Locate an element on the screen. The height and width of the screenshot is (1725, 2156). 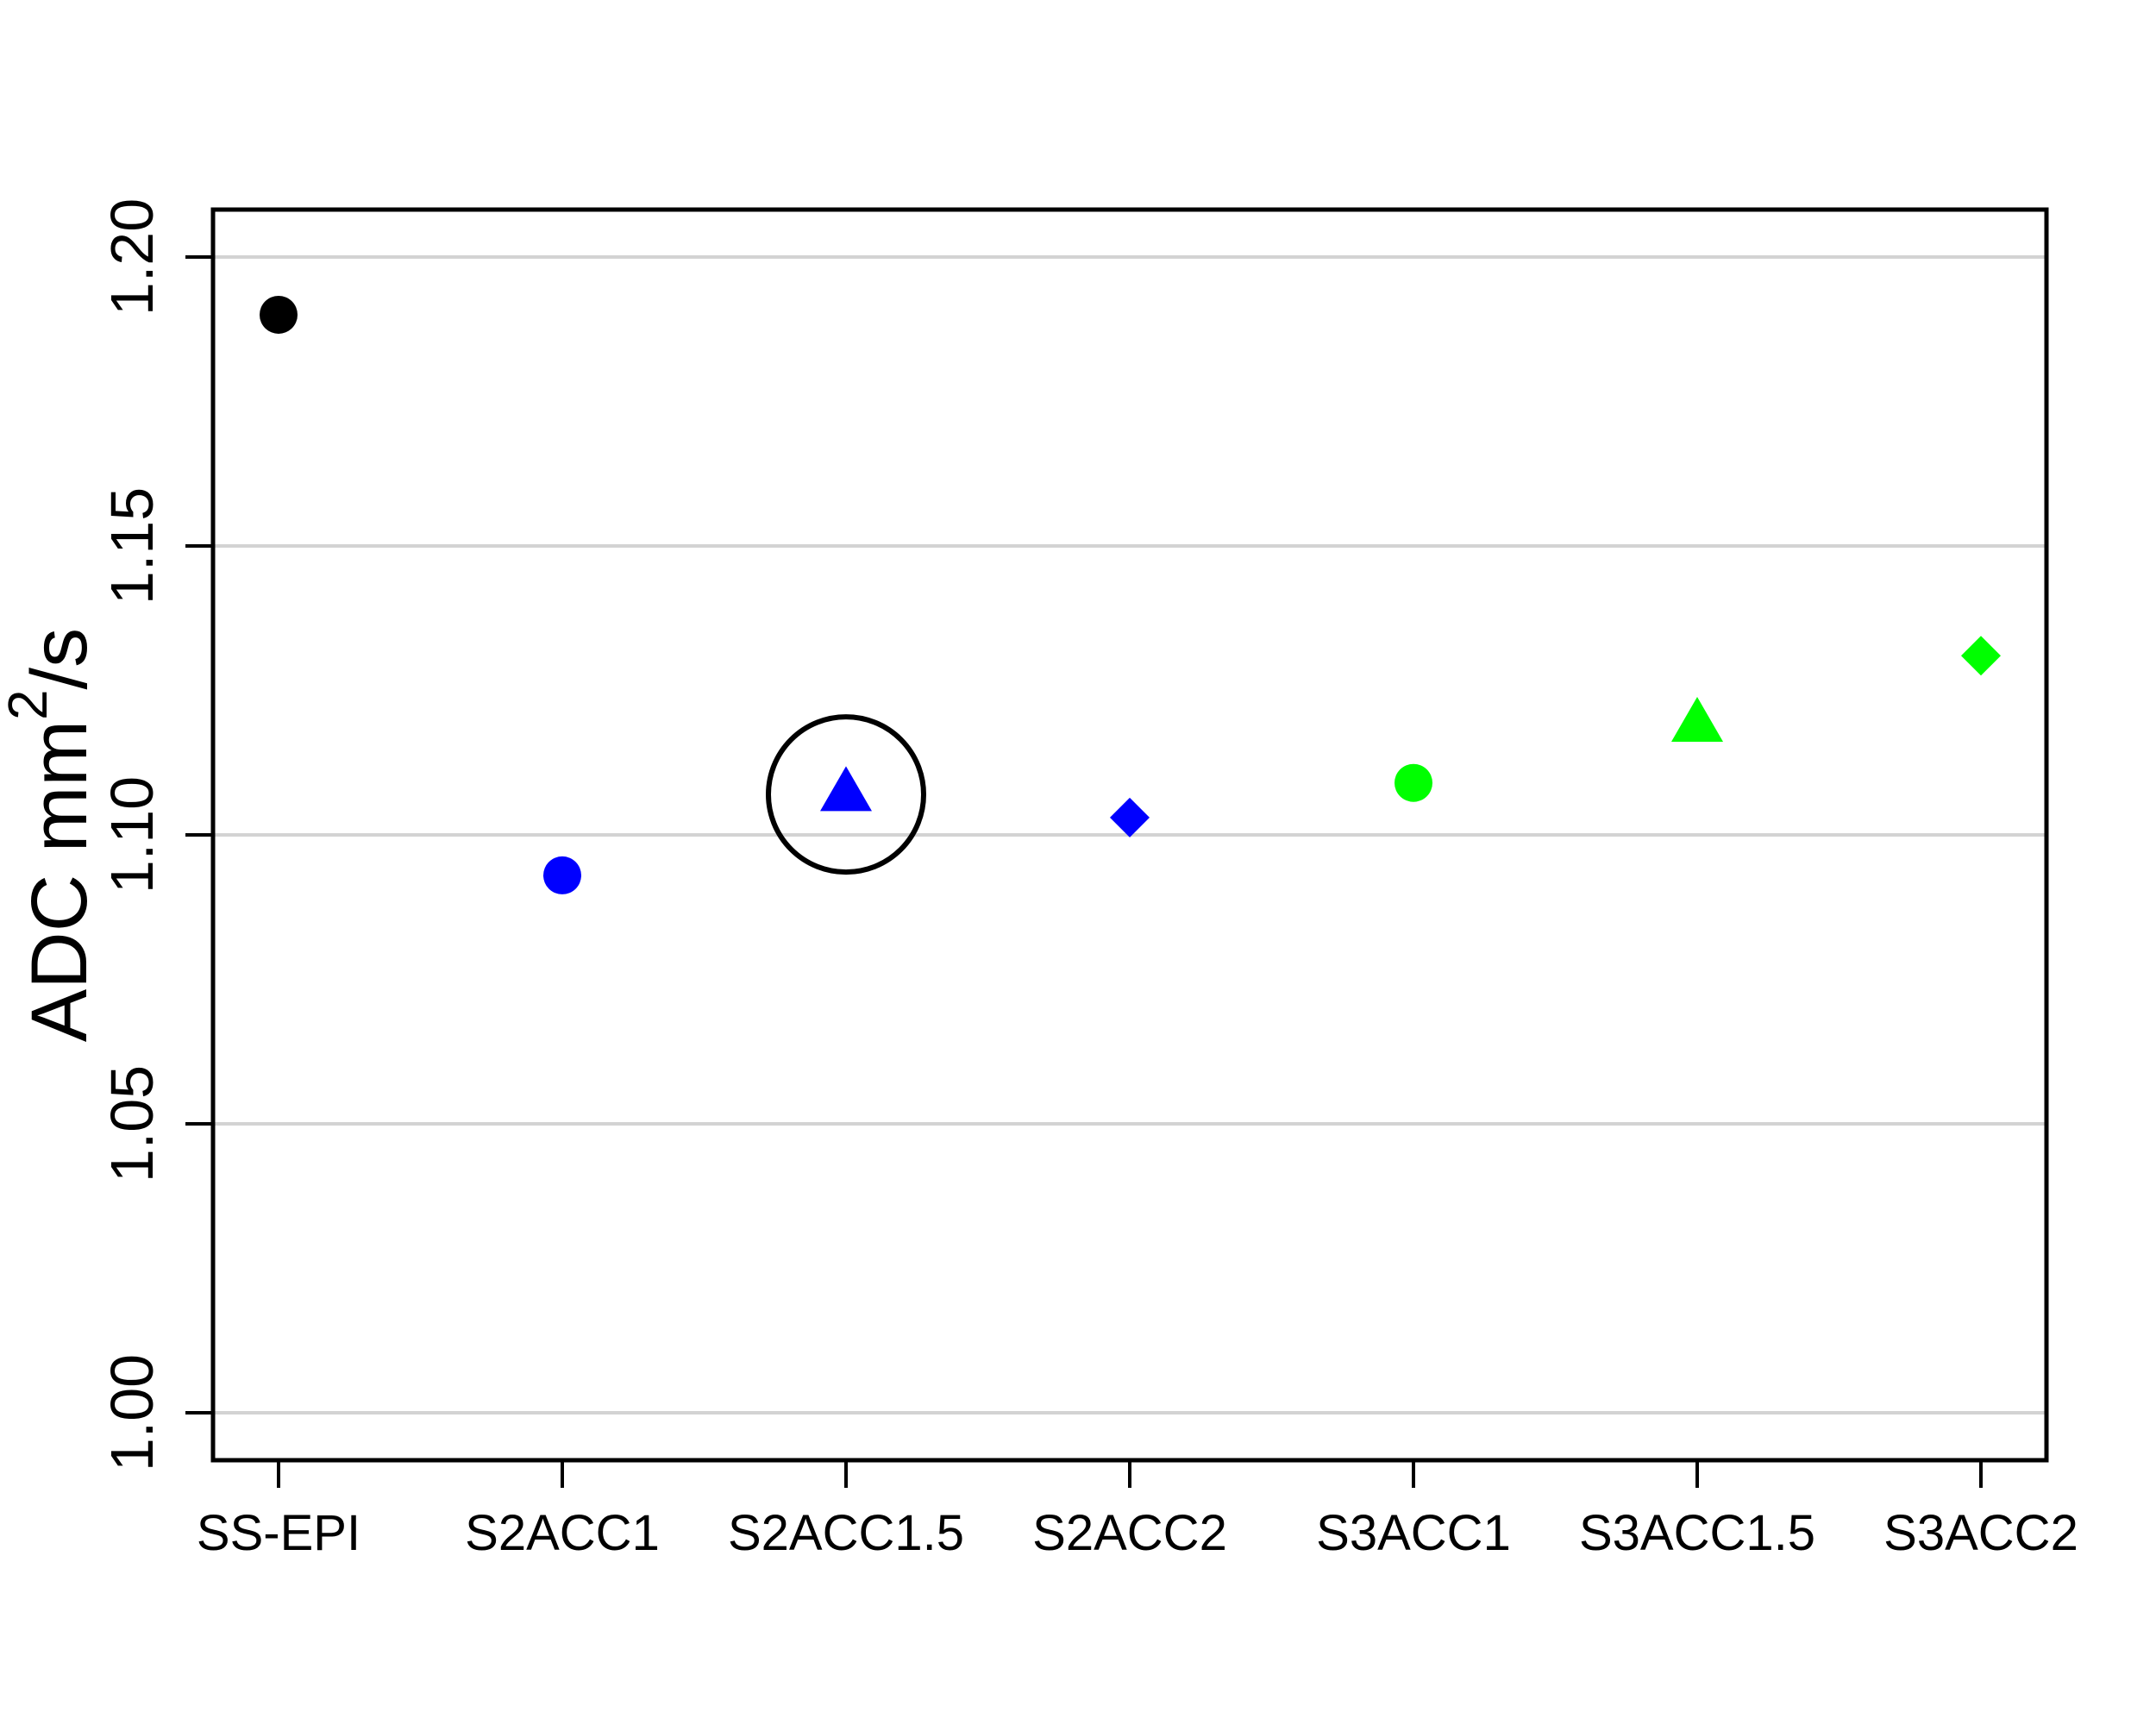
data-point-s3acc2 is located at coordinates (1981, 656).